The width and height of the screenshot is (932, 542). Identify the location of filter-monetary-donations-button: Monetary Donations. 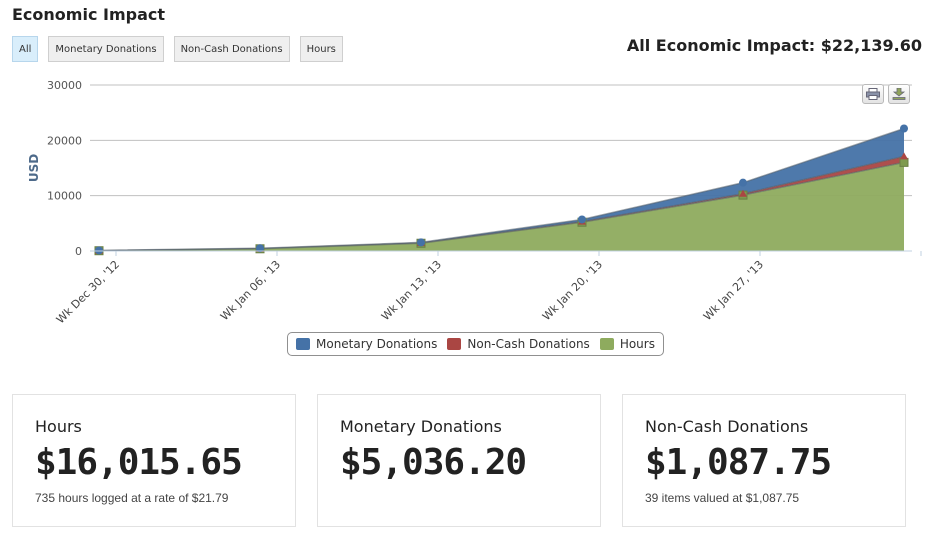
(106, 49).